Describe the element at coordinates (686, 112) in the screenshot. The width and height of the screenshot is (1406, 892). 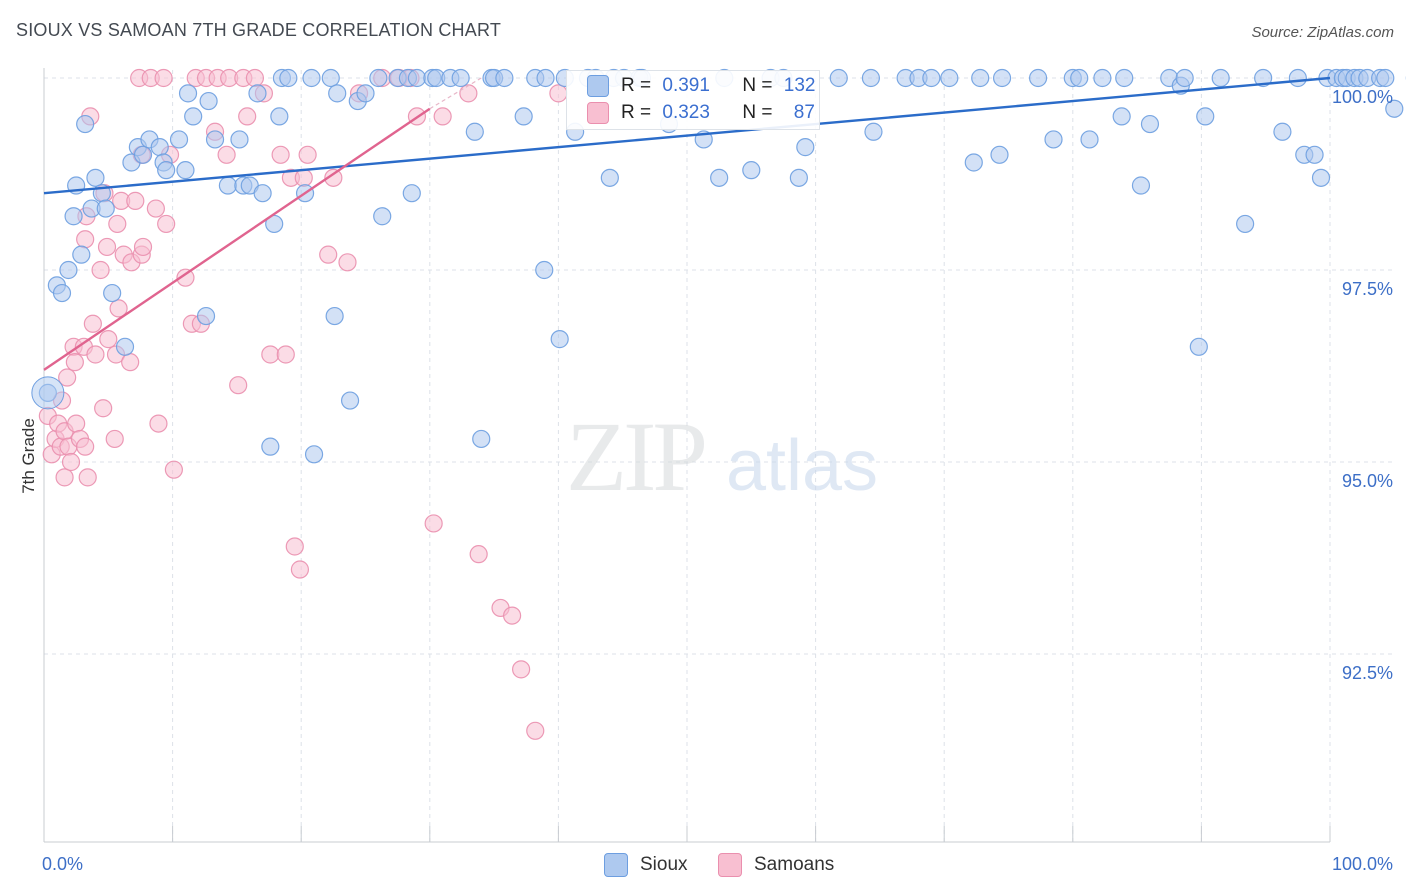
I see `r-value: 0.323` at that location.